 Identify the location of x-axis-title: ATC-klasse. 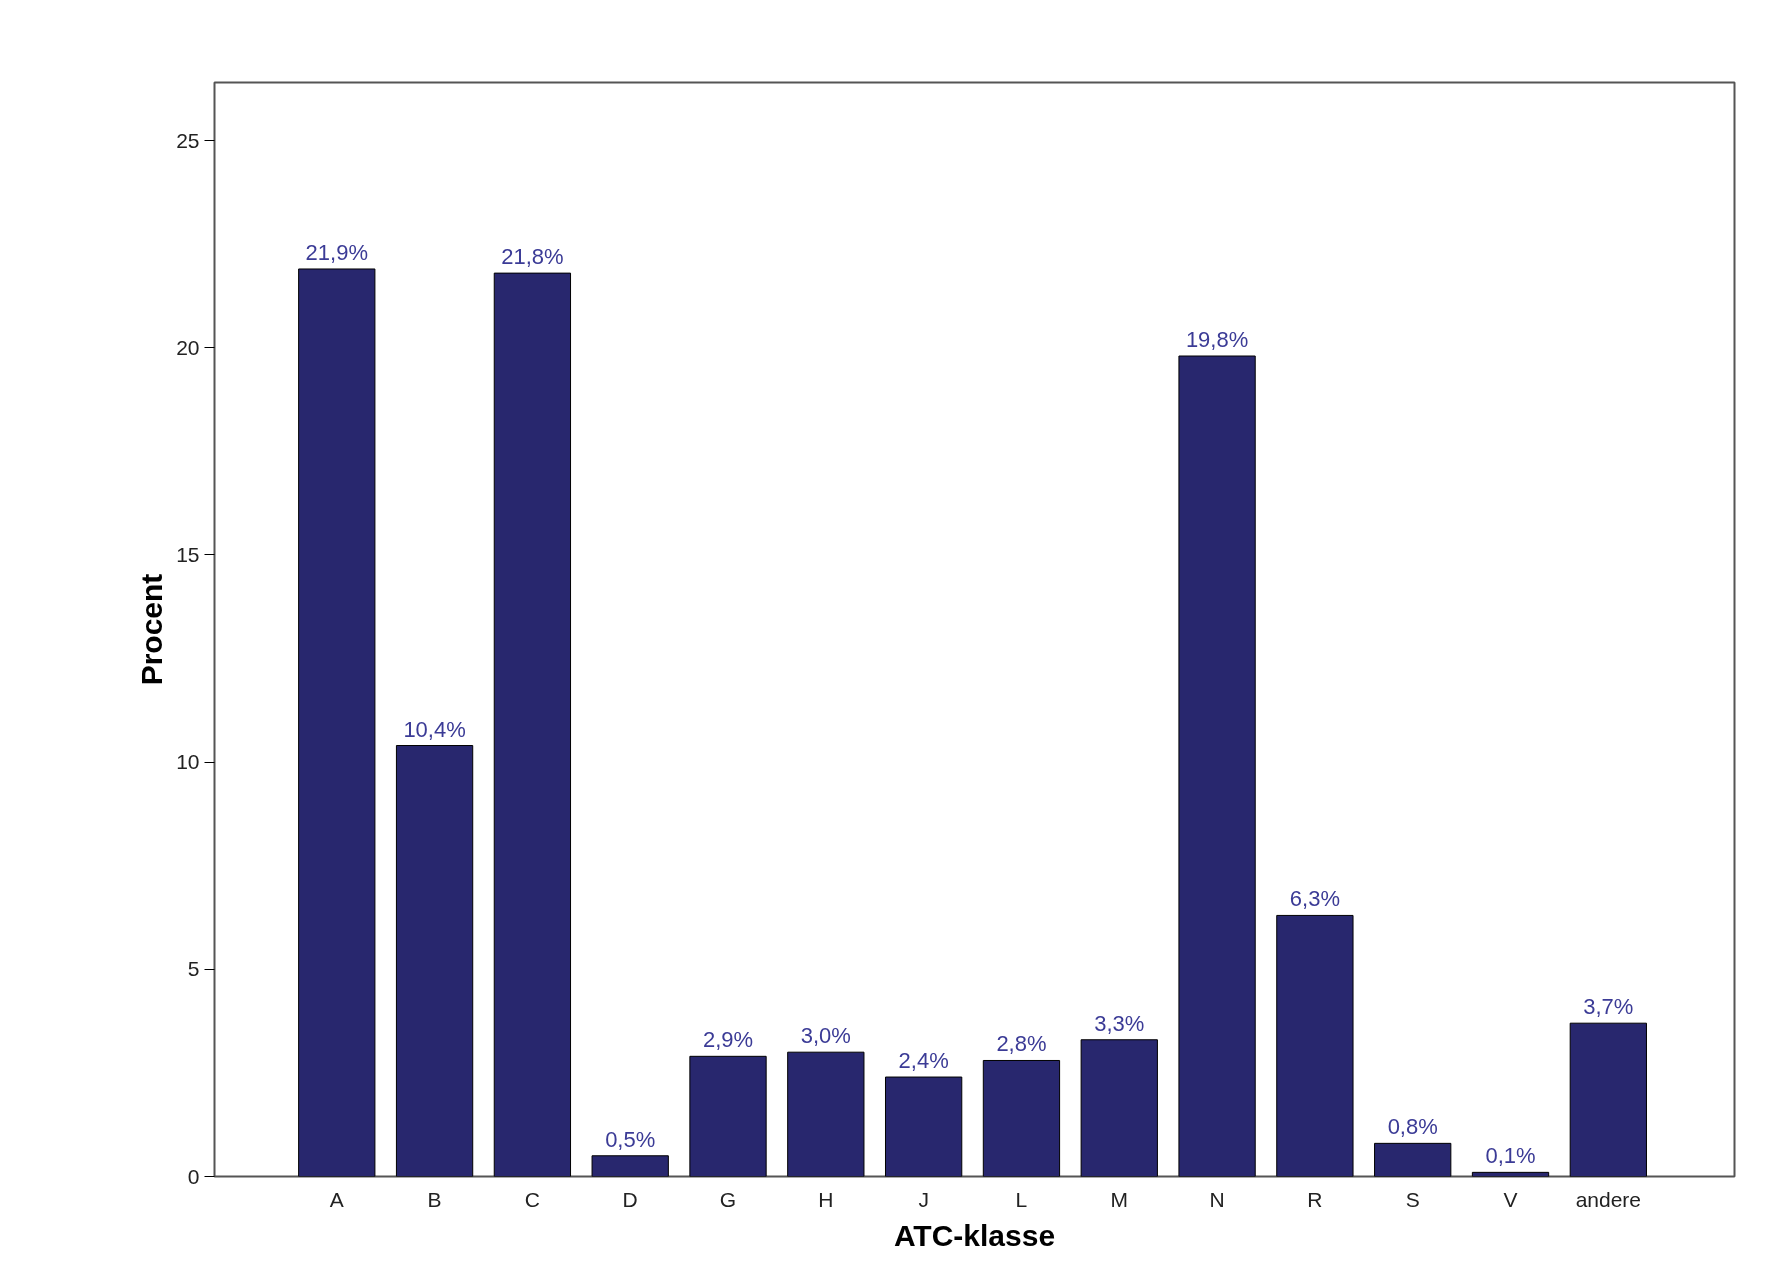
(974, 1235).